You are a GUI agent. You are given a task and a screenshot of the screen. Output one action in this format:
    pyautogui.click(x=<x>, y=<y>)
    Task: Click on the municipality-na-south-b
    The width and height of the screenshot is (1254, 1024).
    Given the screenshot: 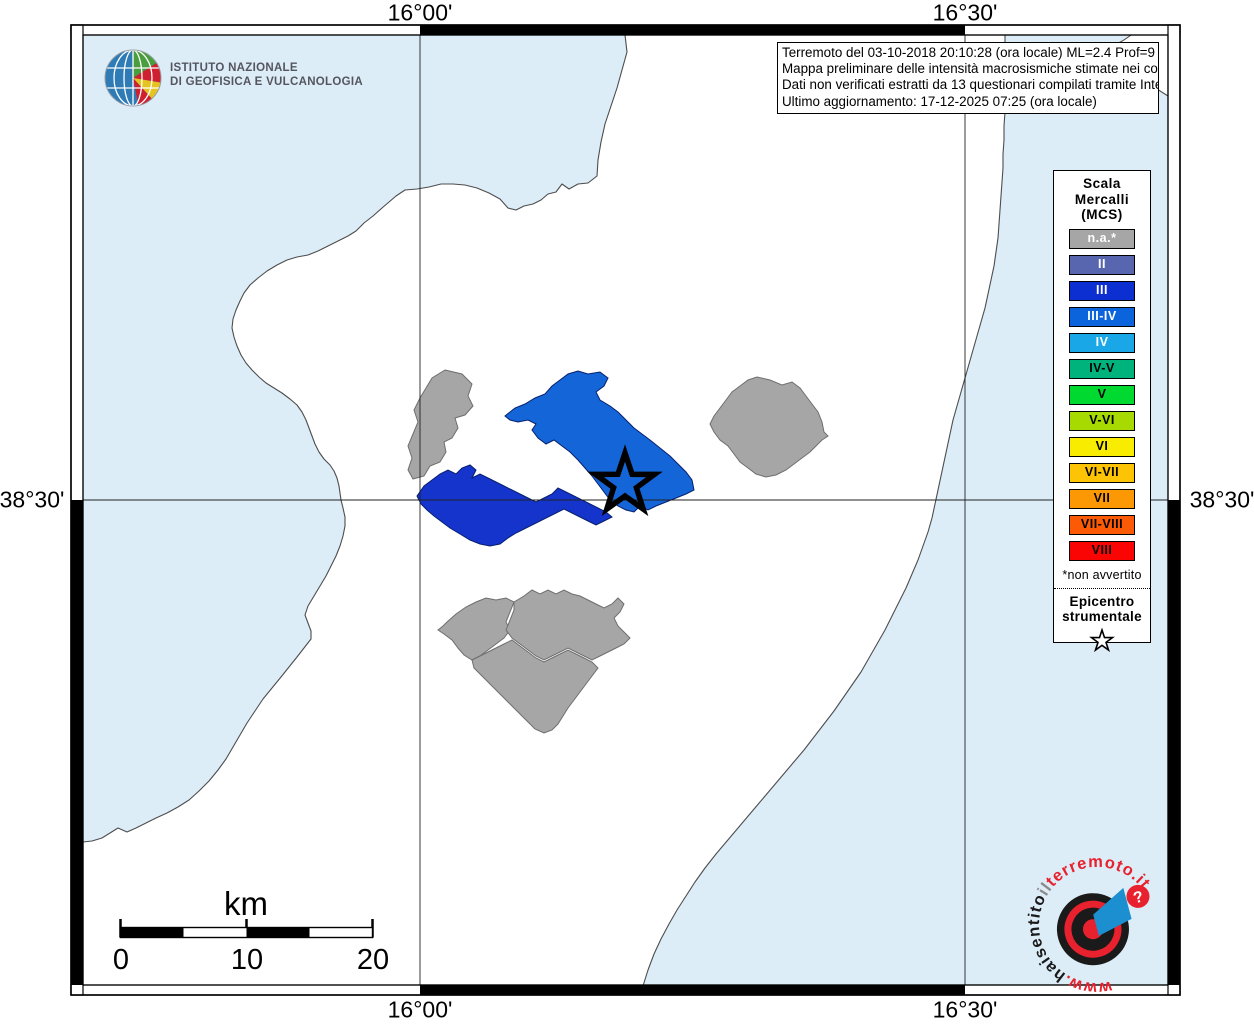 What is the action you would take?
    pyautogui.click(x=568, y=625)
    